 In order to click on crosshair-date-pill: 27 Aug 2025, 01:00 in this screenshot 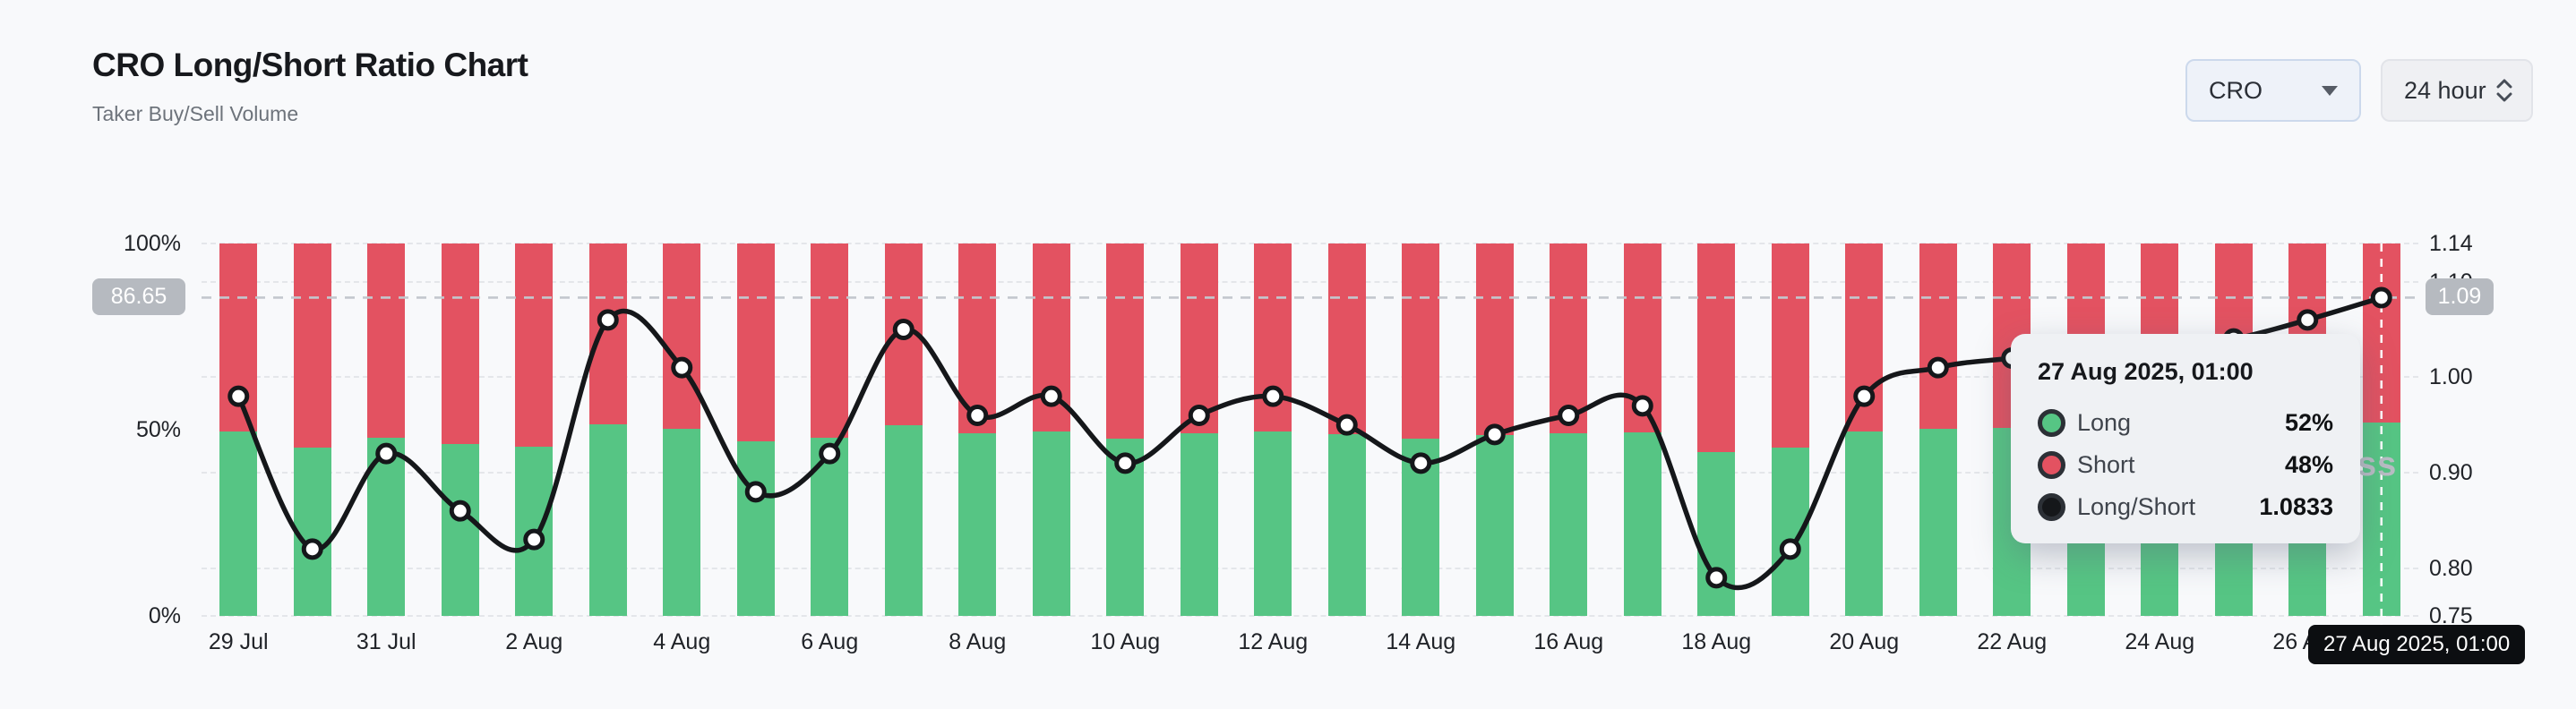, I will do `click(2417, 645)`.